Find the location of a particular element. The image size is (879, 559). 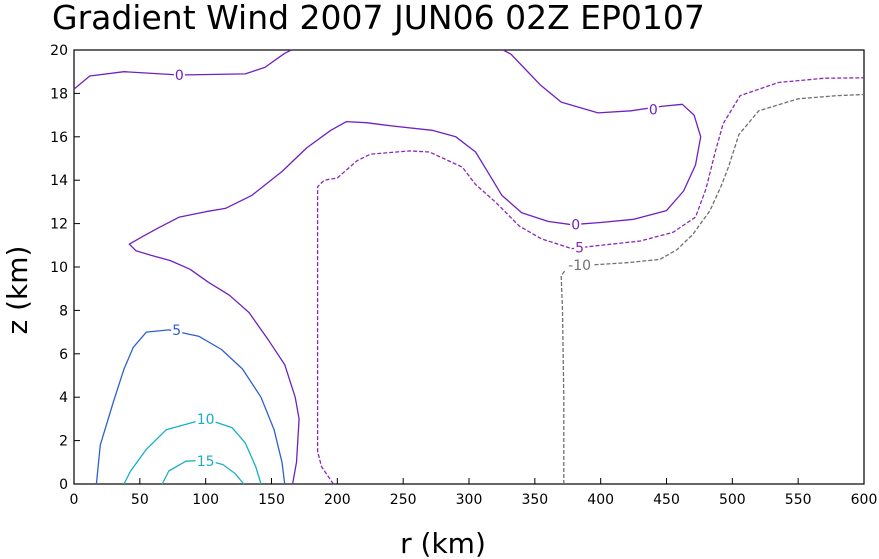

y-tick-label: 6 is located at coordinates (63, 355).